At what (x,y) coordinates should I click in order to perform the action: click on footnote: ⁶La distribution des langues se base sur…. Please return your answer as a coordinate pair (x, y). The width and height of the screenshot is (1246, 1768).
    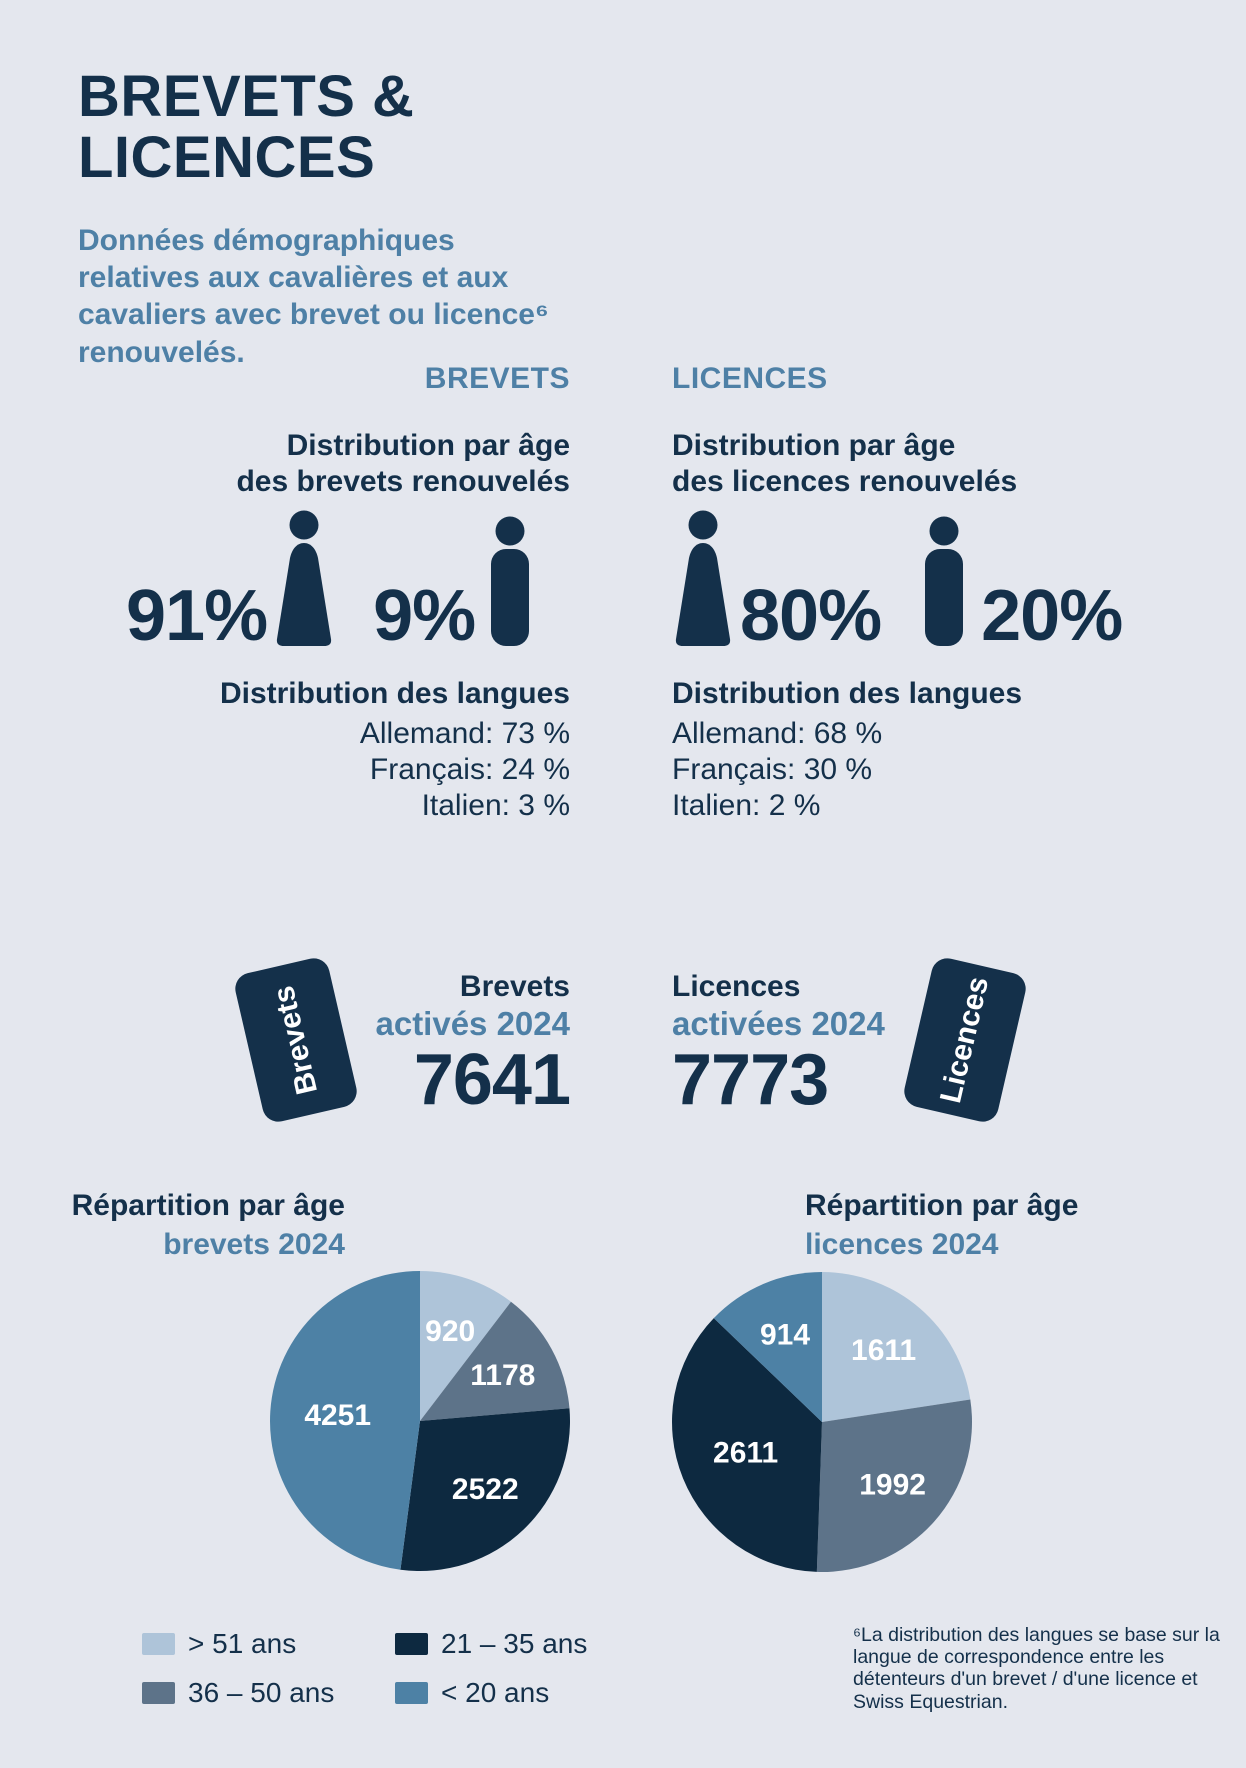
    Looking at the image, I should click on (1036, 1668).